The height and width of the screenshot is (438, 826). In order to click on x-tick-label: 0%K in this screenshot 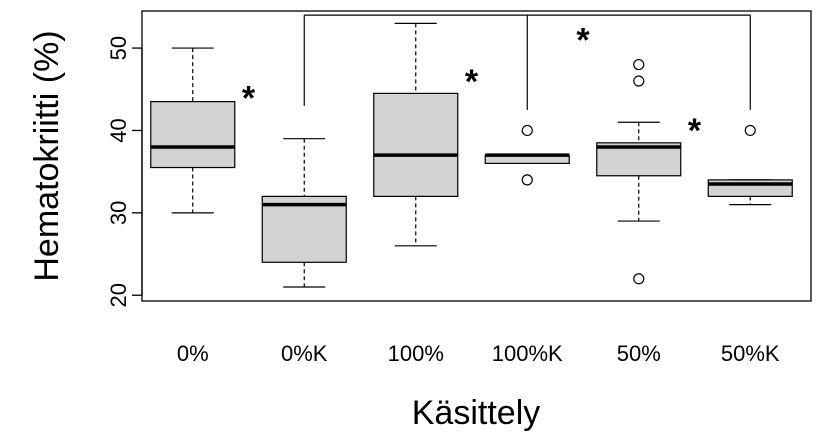, I will do `click(304, 353)`.